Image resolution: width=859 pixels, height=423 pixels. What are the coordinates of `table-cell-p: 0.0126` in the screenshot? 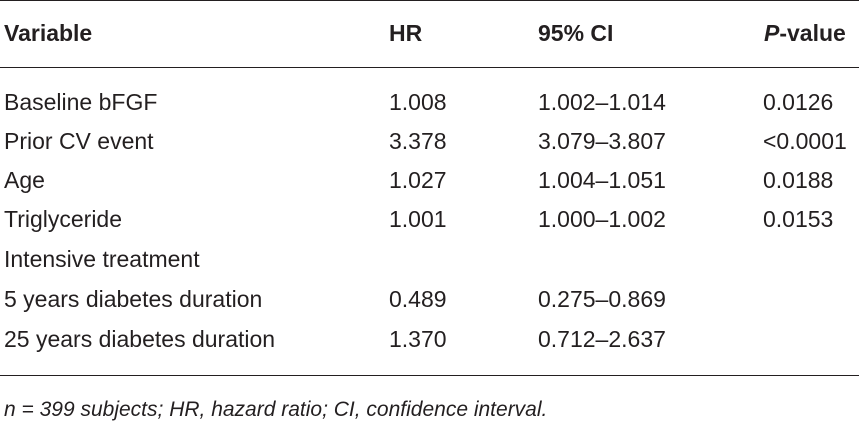 It's located at (798, 102).